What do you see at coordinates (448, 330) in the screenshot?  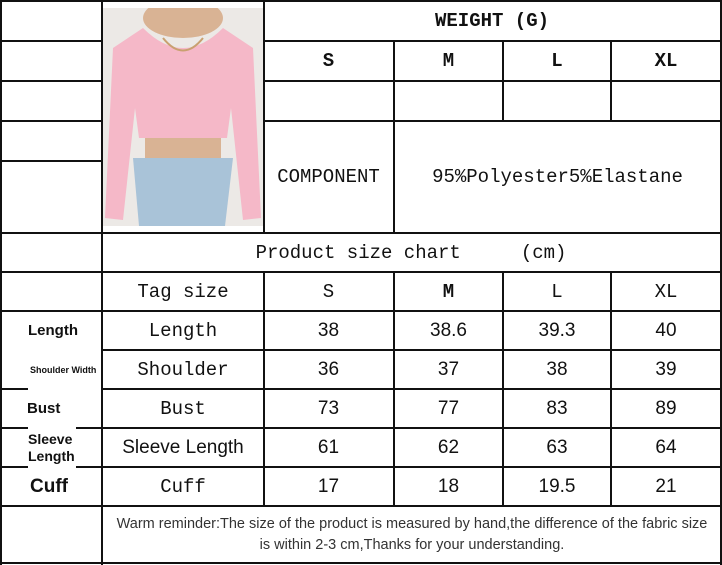 I see `measure-value: 38.6` at bounding box center [448, 330].